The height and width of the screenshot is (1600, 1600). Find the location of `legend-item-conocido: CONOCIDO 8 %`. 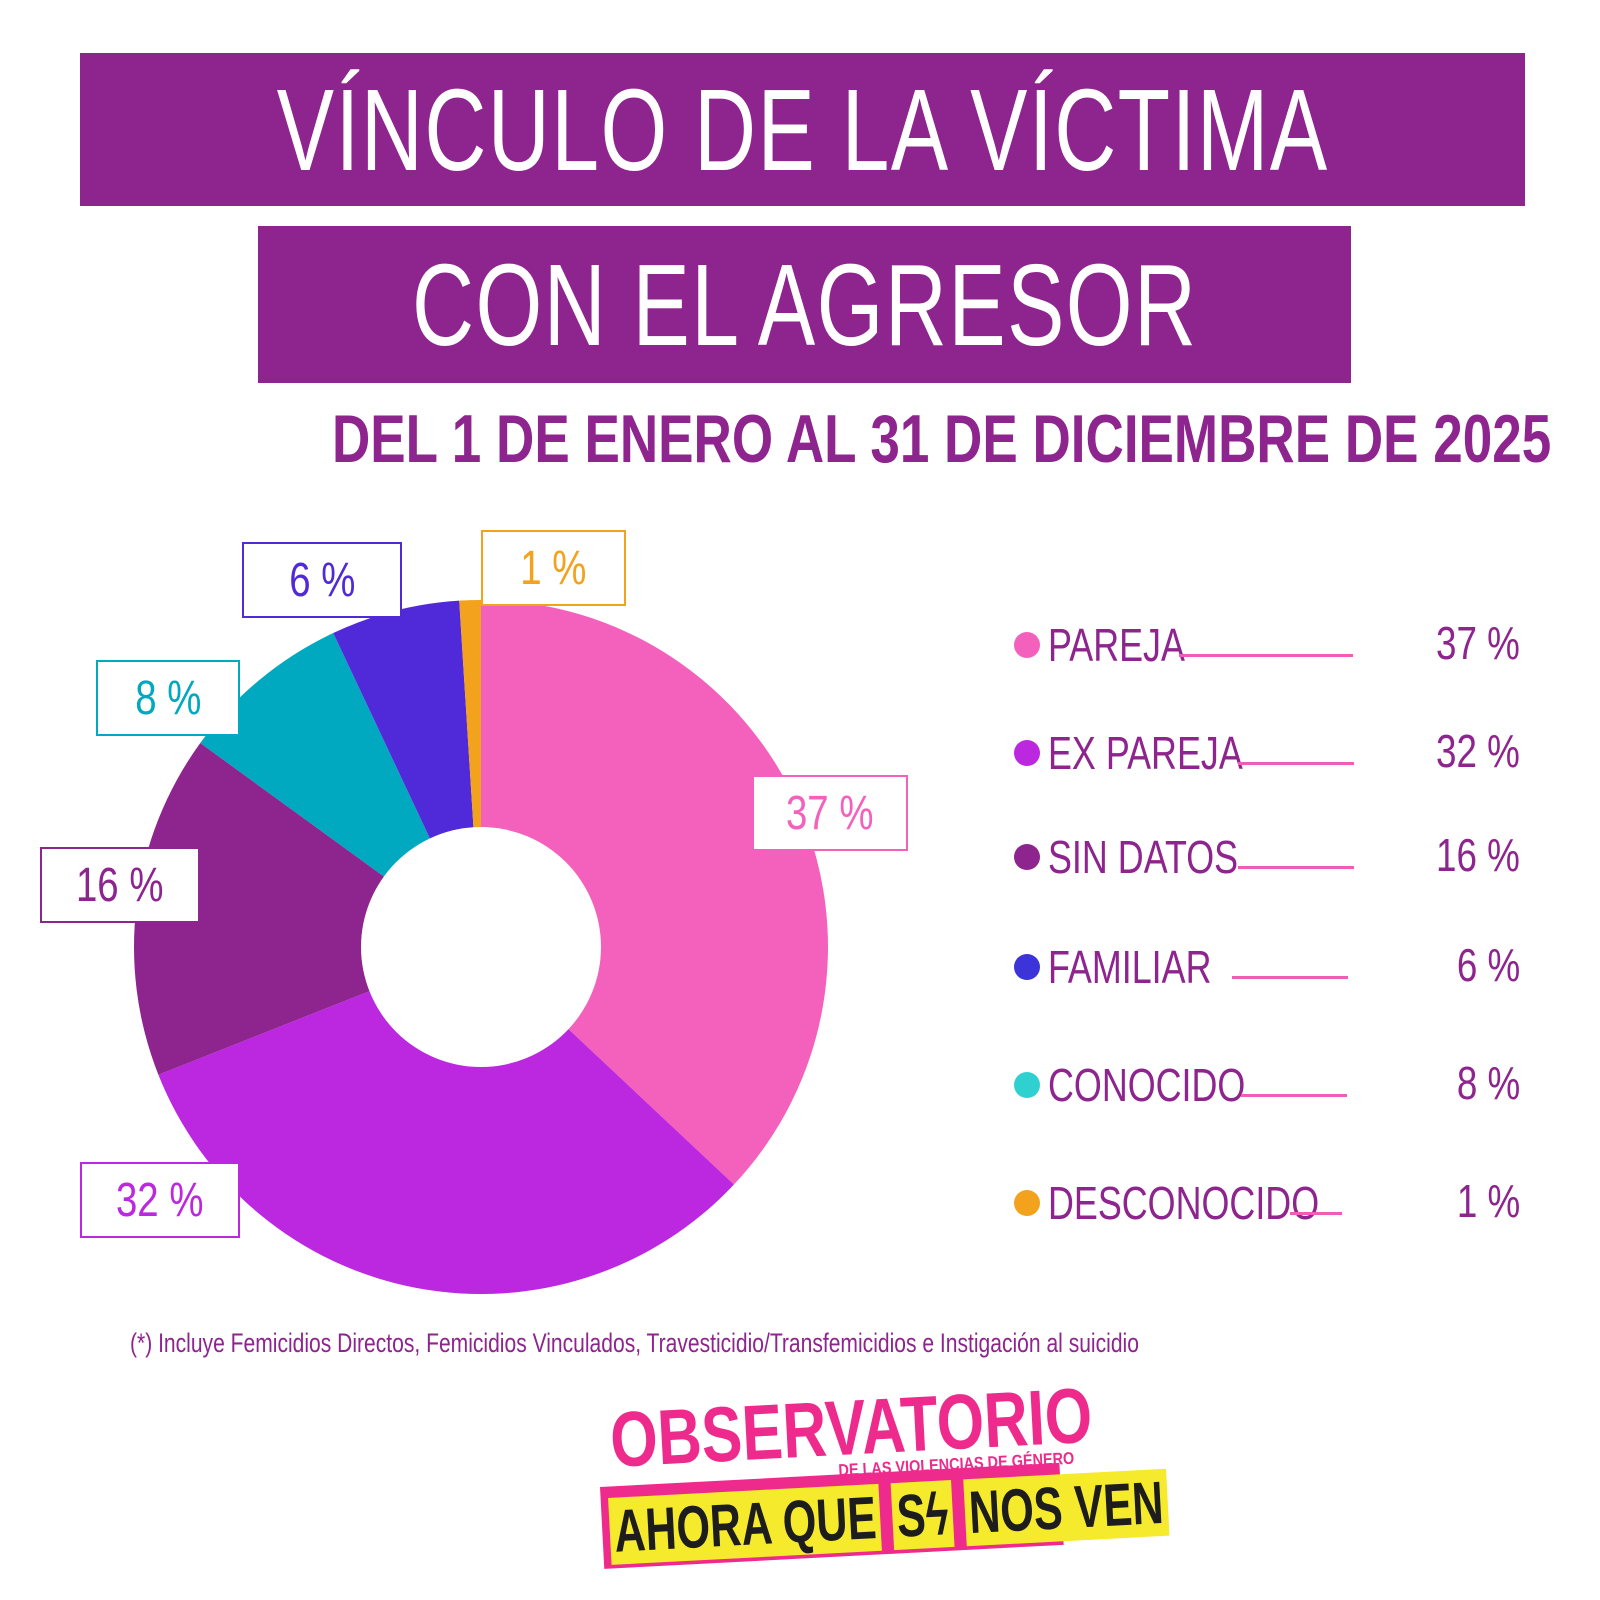

legend-item-conocido: CONOCIDO 8 % is located at coordinates (1270, 1084).